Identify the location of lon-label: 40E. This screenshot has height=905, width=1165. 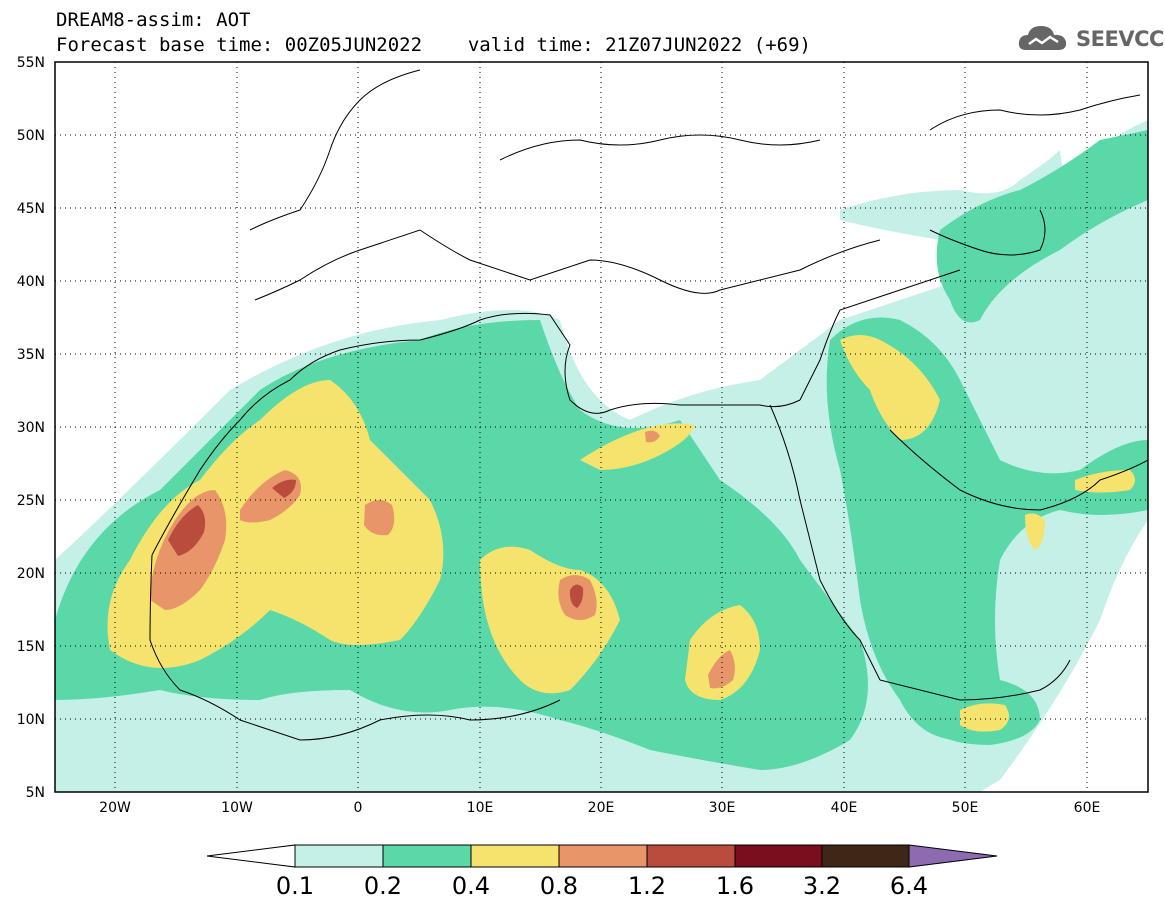
(844, 808).